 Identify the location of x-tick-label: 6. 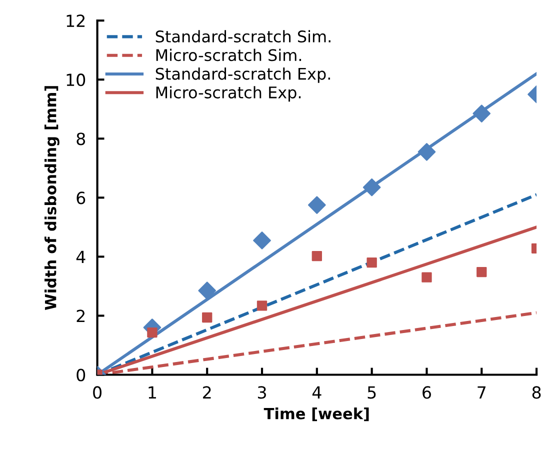
(426, 392).